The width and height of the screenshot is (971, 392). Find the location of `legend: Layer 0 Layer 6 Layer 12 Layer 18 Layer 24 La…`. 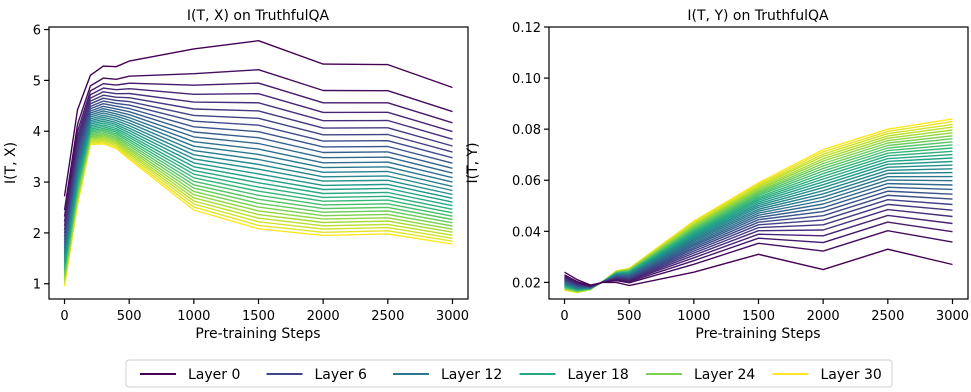

legend: Layer 0 Layer 6 Layer 12 Layer 18 Layer 24 La… is located at coordinates (509, 373).